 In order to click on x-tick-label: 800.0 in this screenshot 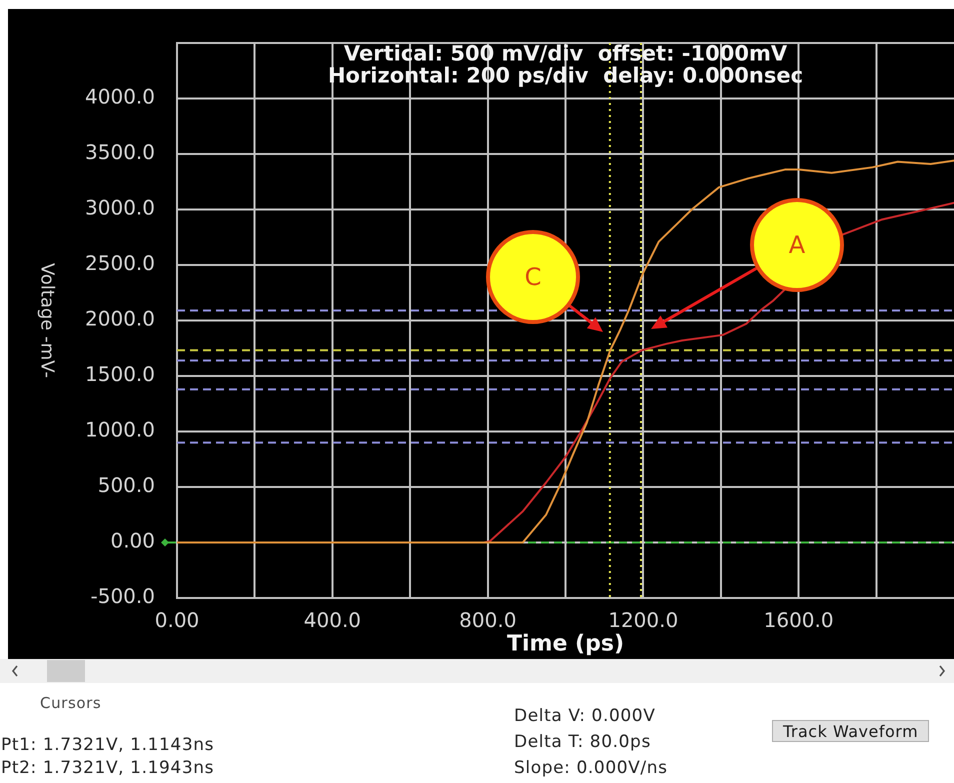, I will do `click(487, 620)`.